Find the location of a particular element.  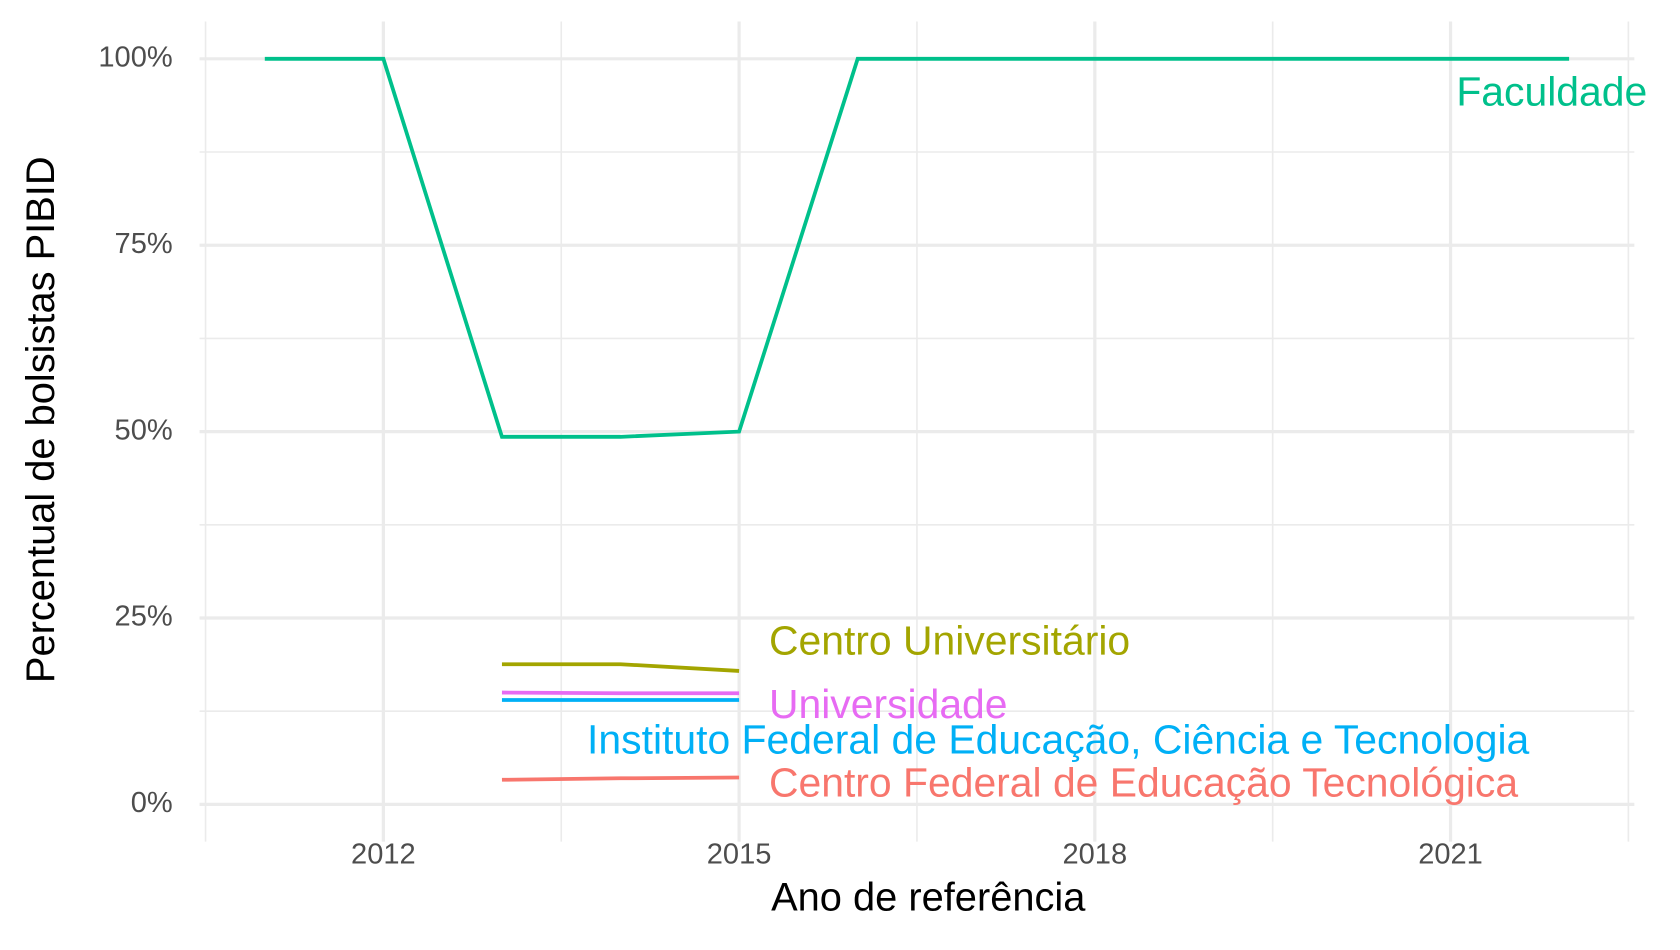

x-tick-label: 2012 is located at coordinates (383, 854).